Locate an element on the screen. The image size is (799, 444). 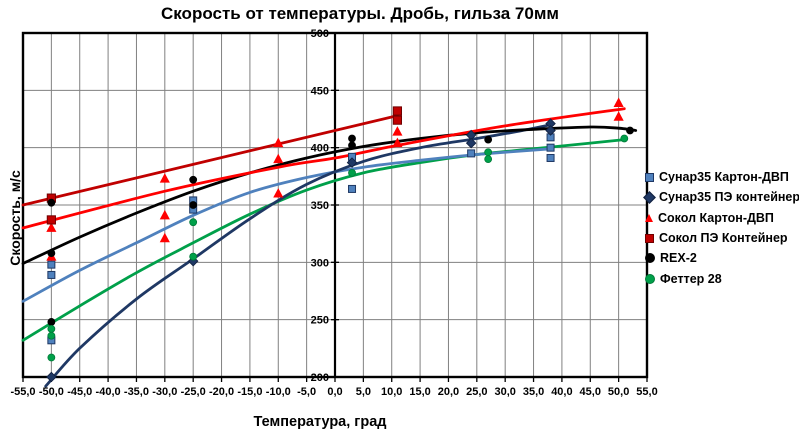
legend-item-5: REX-2 is located at coordinates (722, 258).